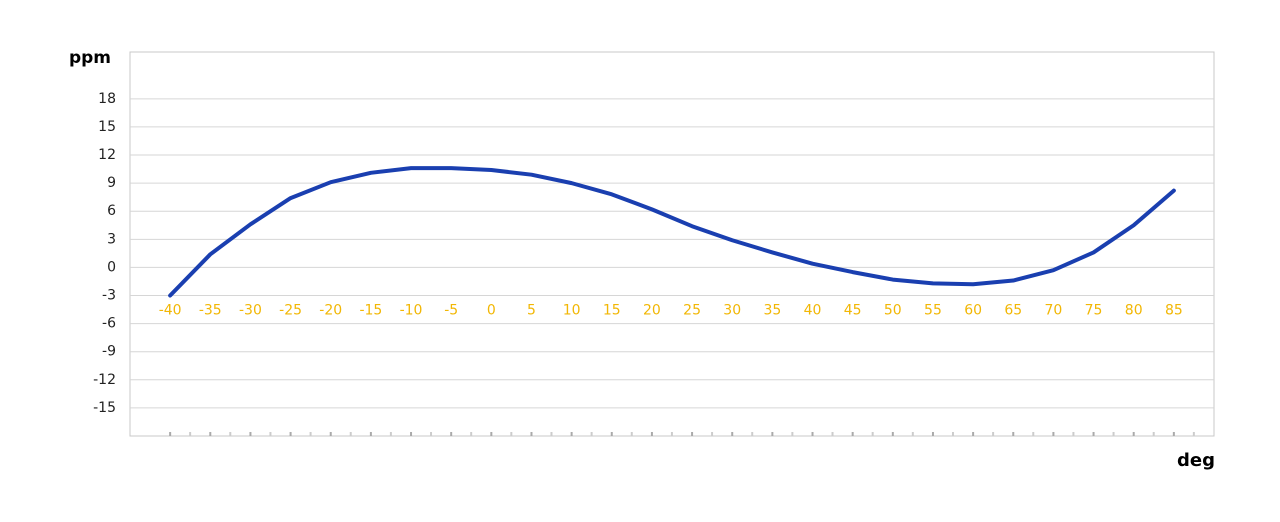  What do you see at coordinates (732, 311) in the screenshot?
I see `x-tick-label: 30` at bounding box center [732, 311].